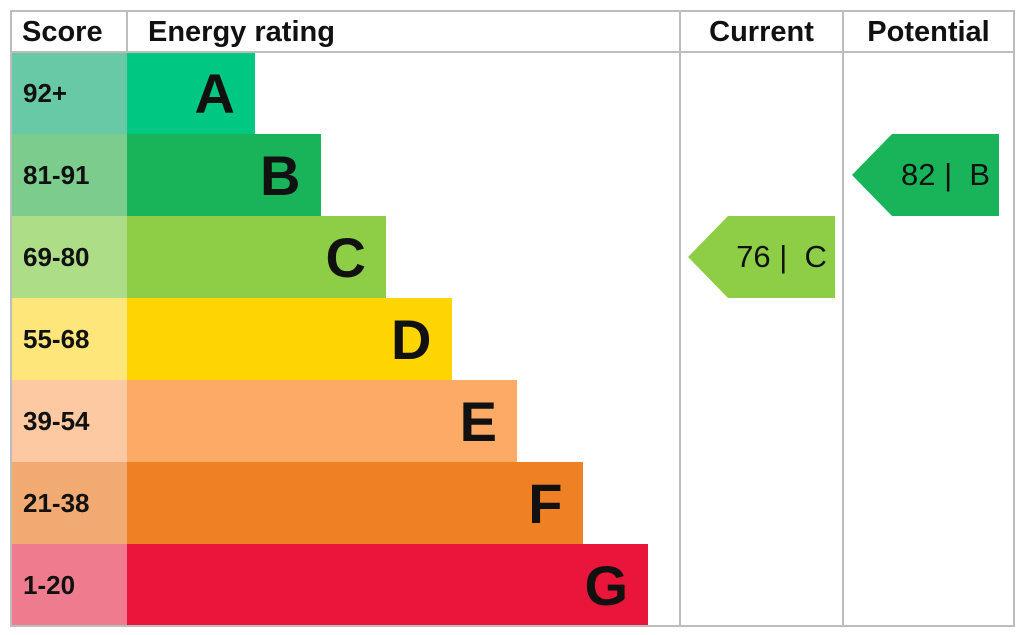 This screenshot has height=635, width=1024. What do you see at coordinates (355, 503) in the screenshot?
I see `rating-bar-f: F` at bounding box center [355, 503].